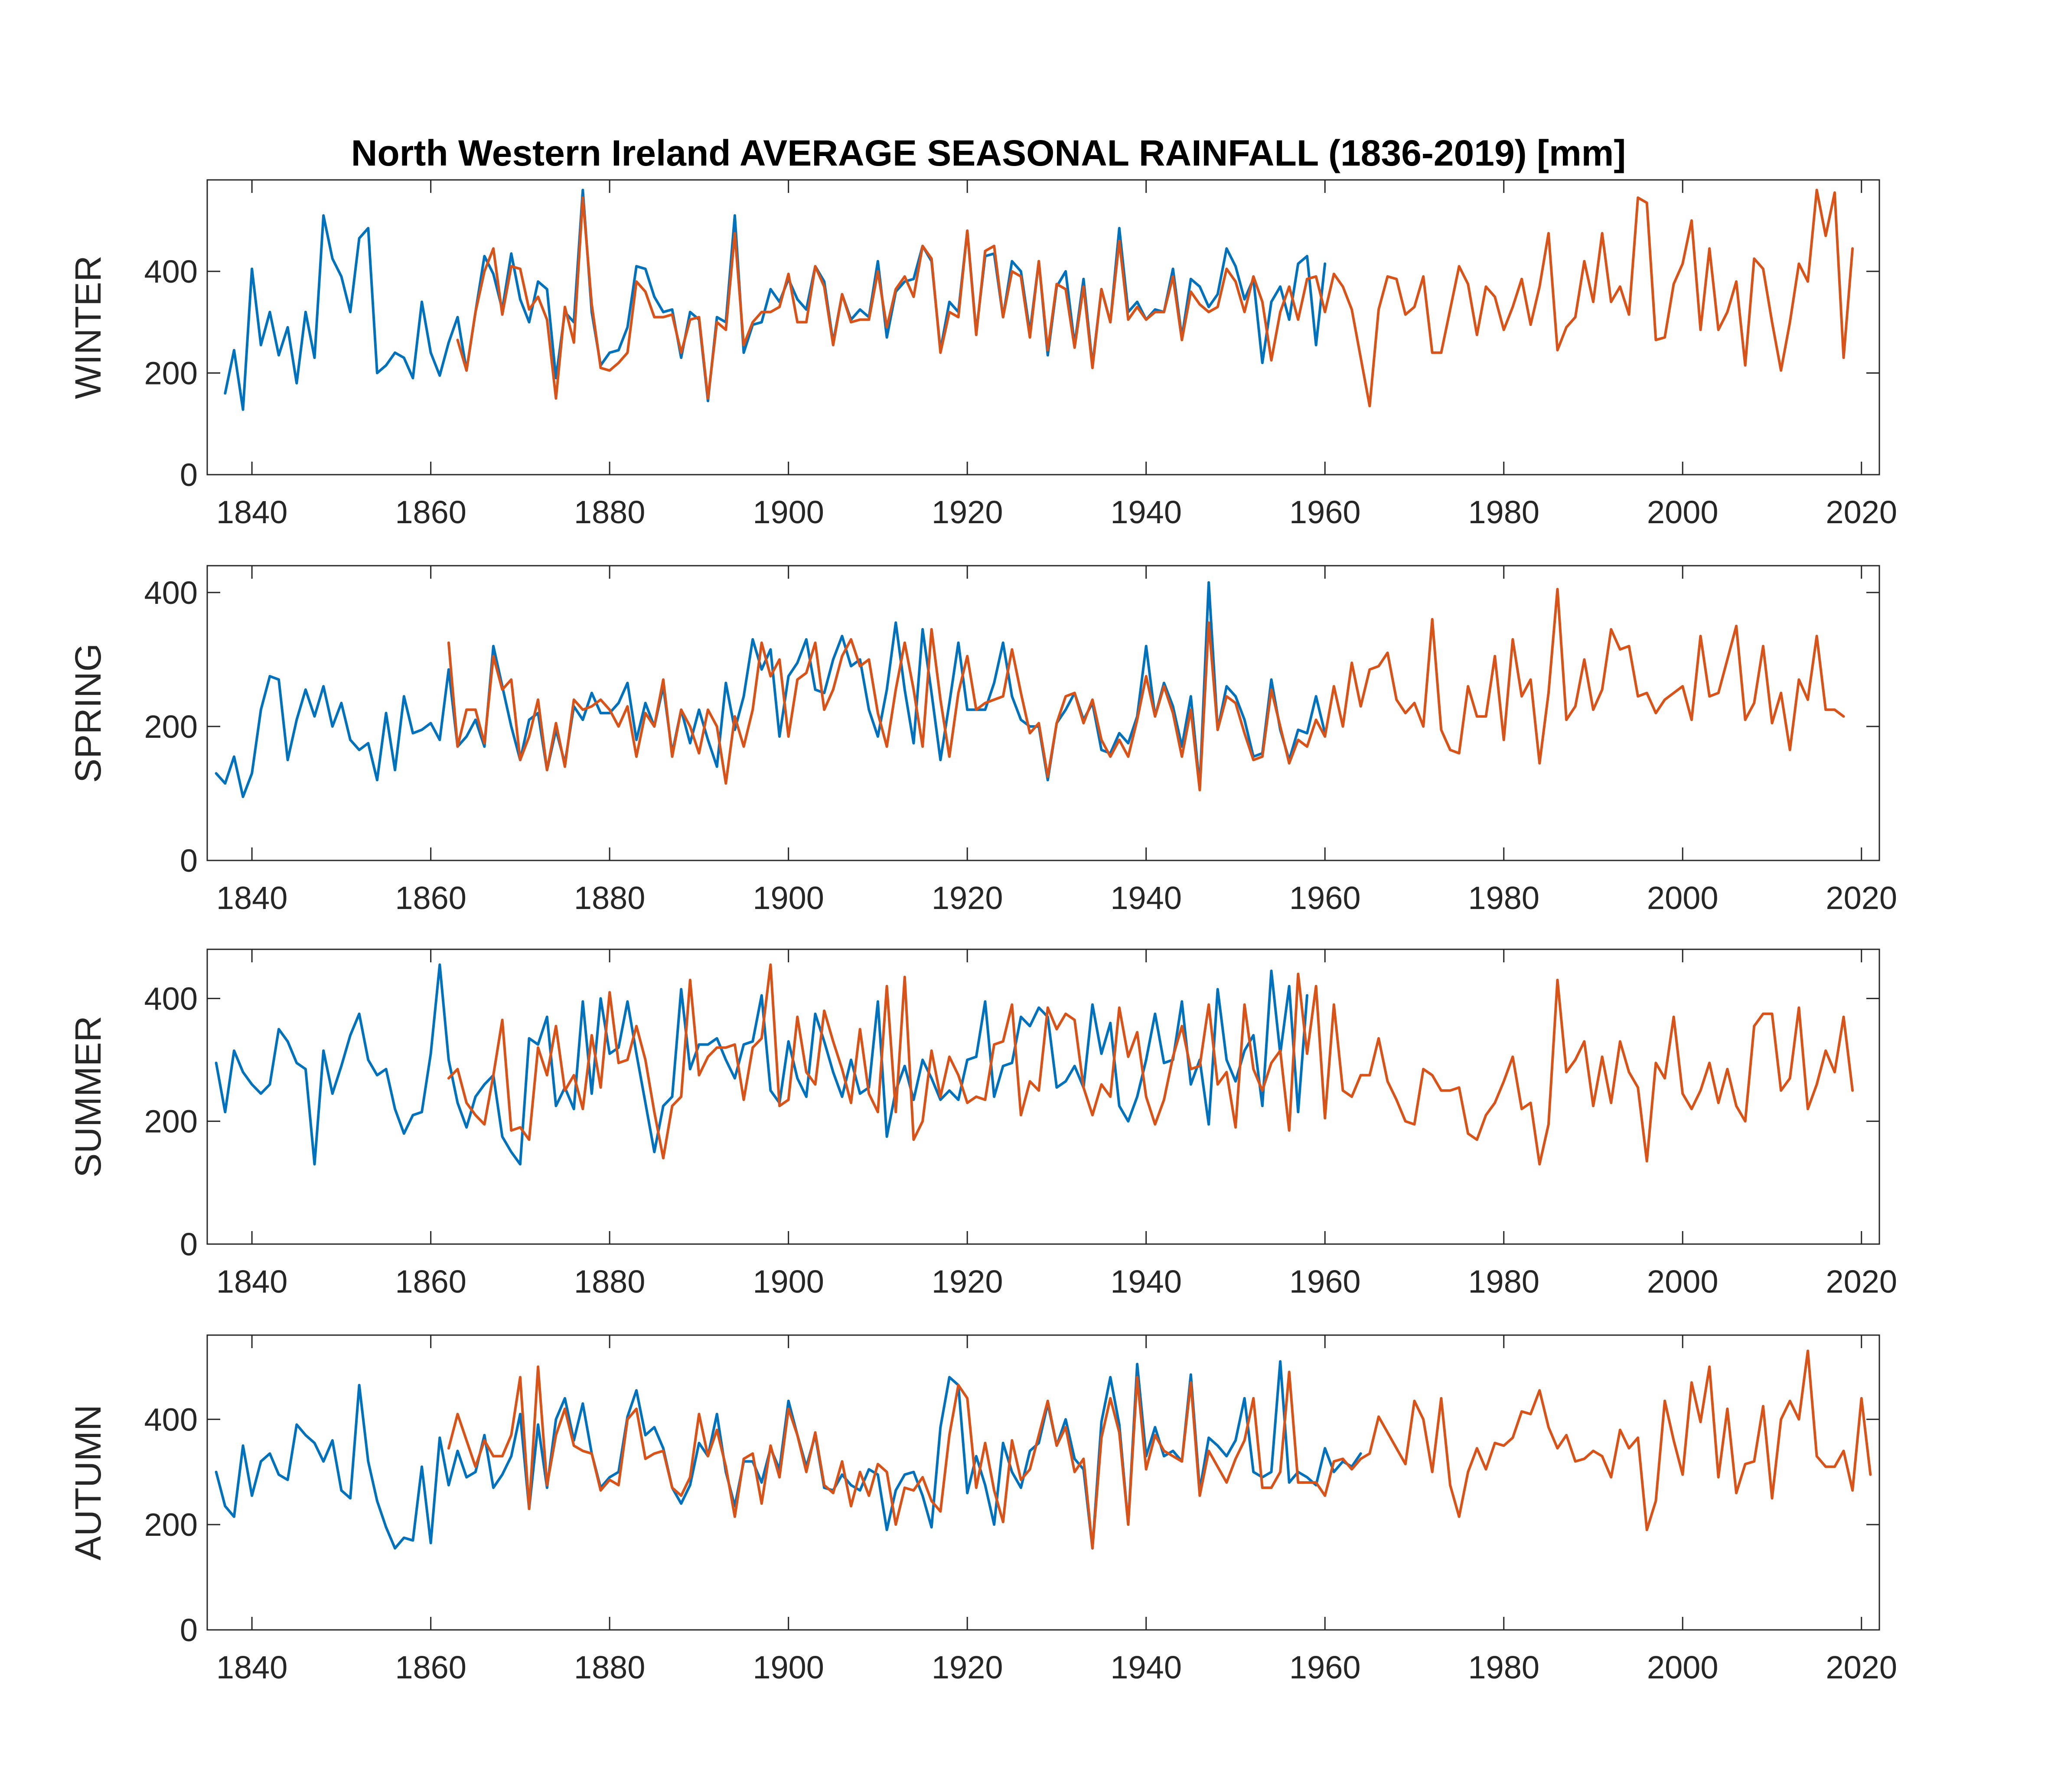 Image resolution: width=2048 pixels, height=1792 pixels. Describe the element at coordinates (88, 1096) in the screenshot. I see `y-axis-label-summer: SUMMER` at that location.